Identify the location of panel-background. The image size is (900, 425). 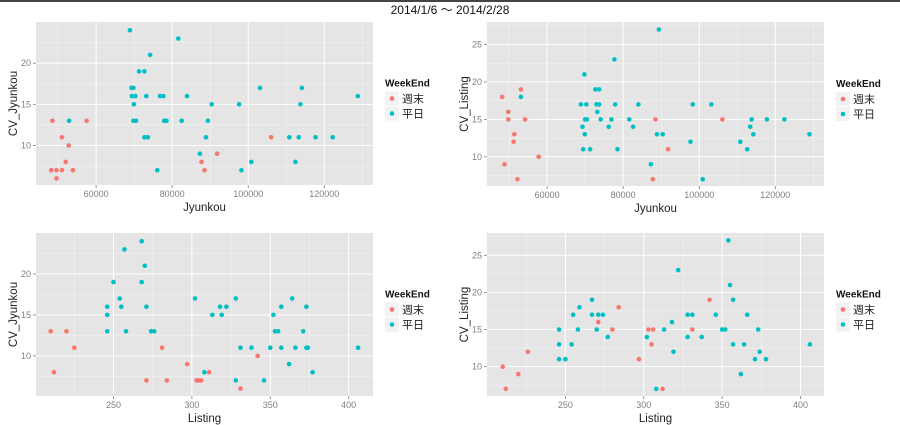
(204, 103).